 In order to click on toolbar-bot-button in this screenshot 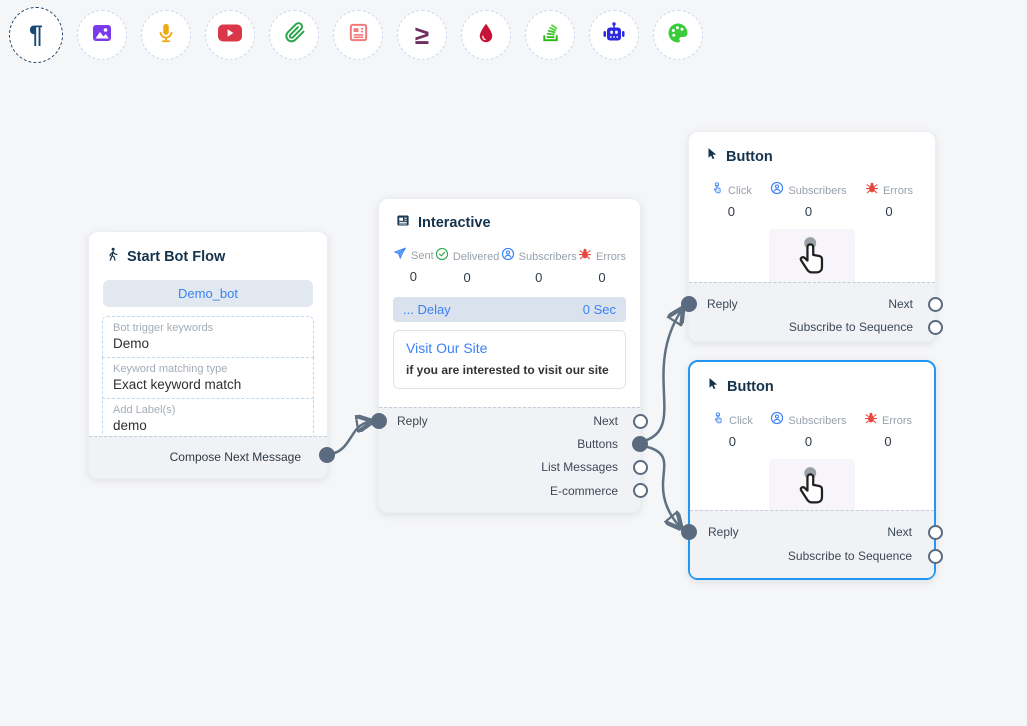, I will do `click(614, 35)`.